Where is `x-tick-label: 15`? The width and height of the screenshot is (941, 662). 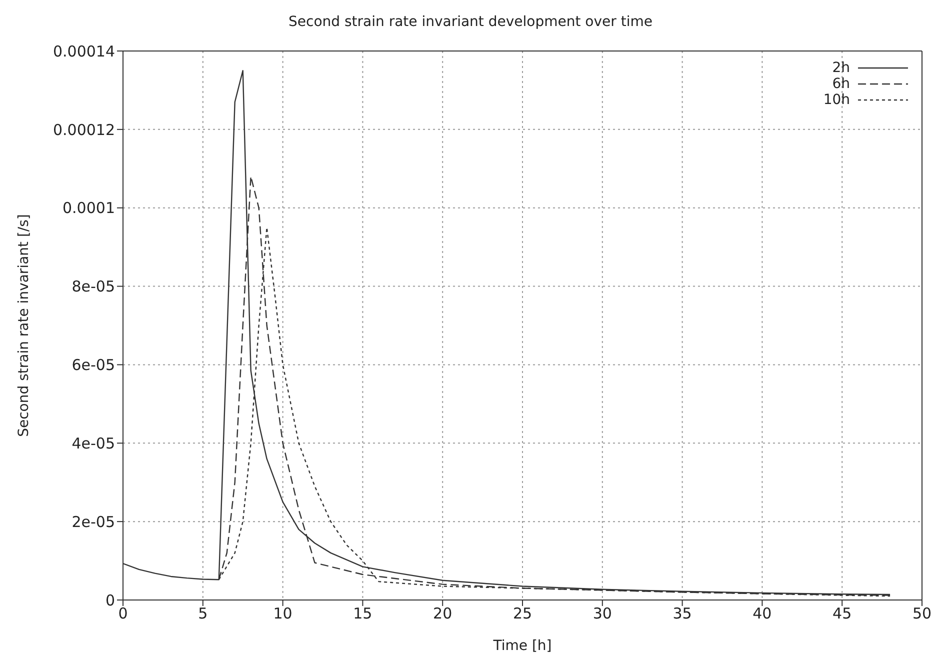 x-tick-label: 15 is located at coordinates (362, 613).